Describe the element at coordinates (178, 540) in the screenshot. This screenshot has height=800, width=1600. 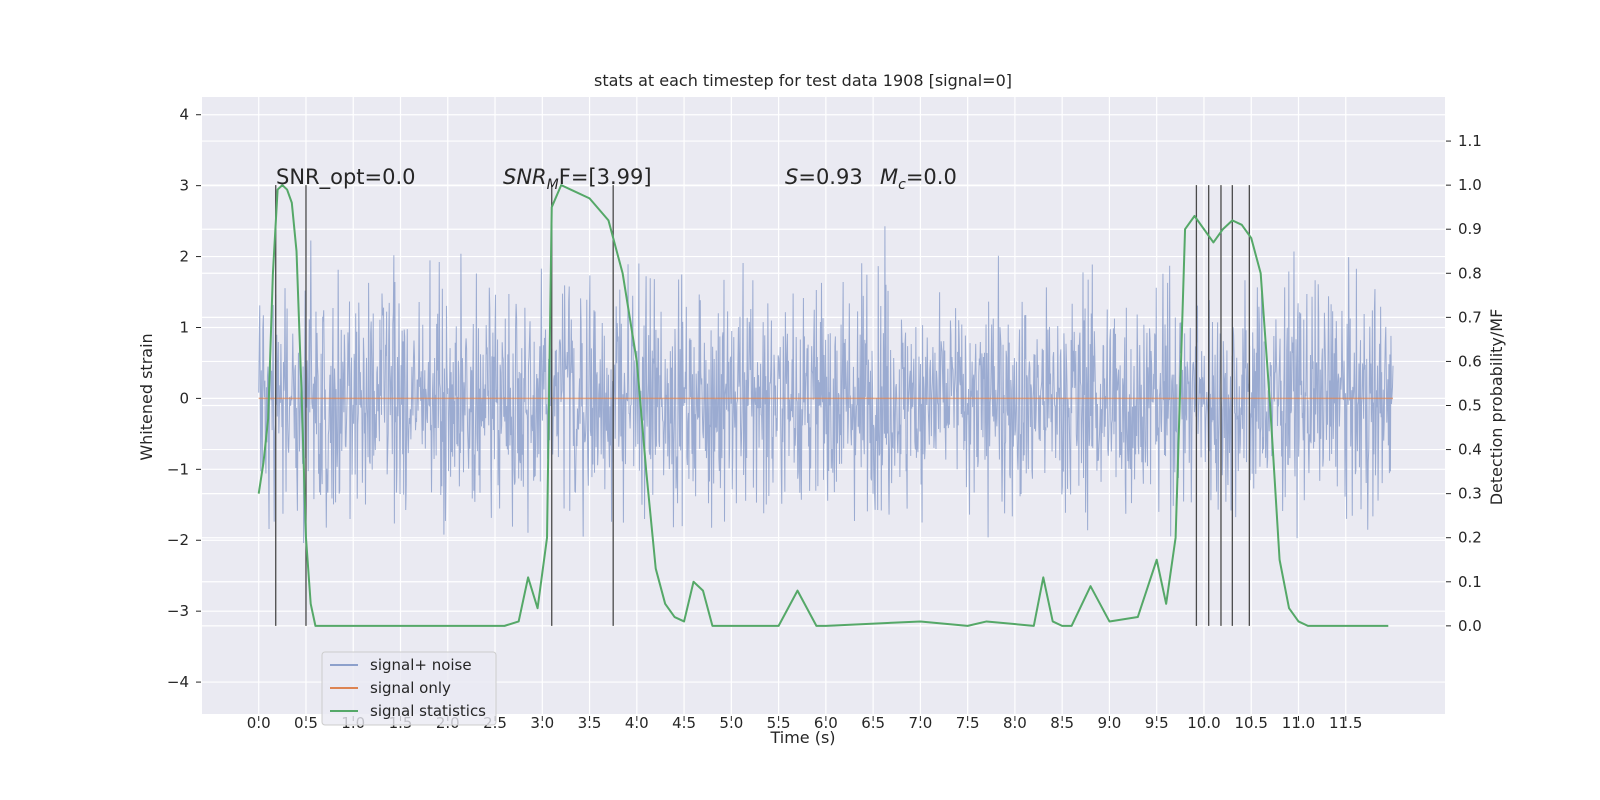
I see `y-tick-label: −2` at that location.